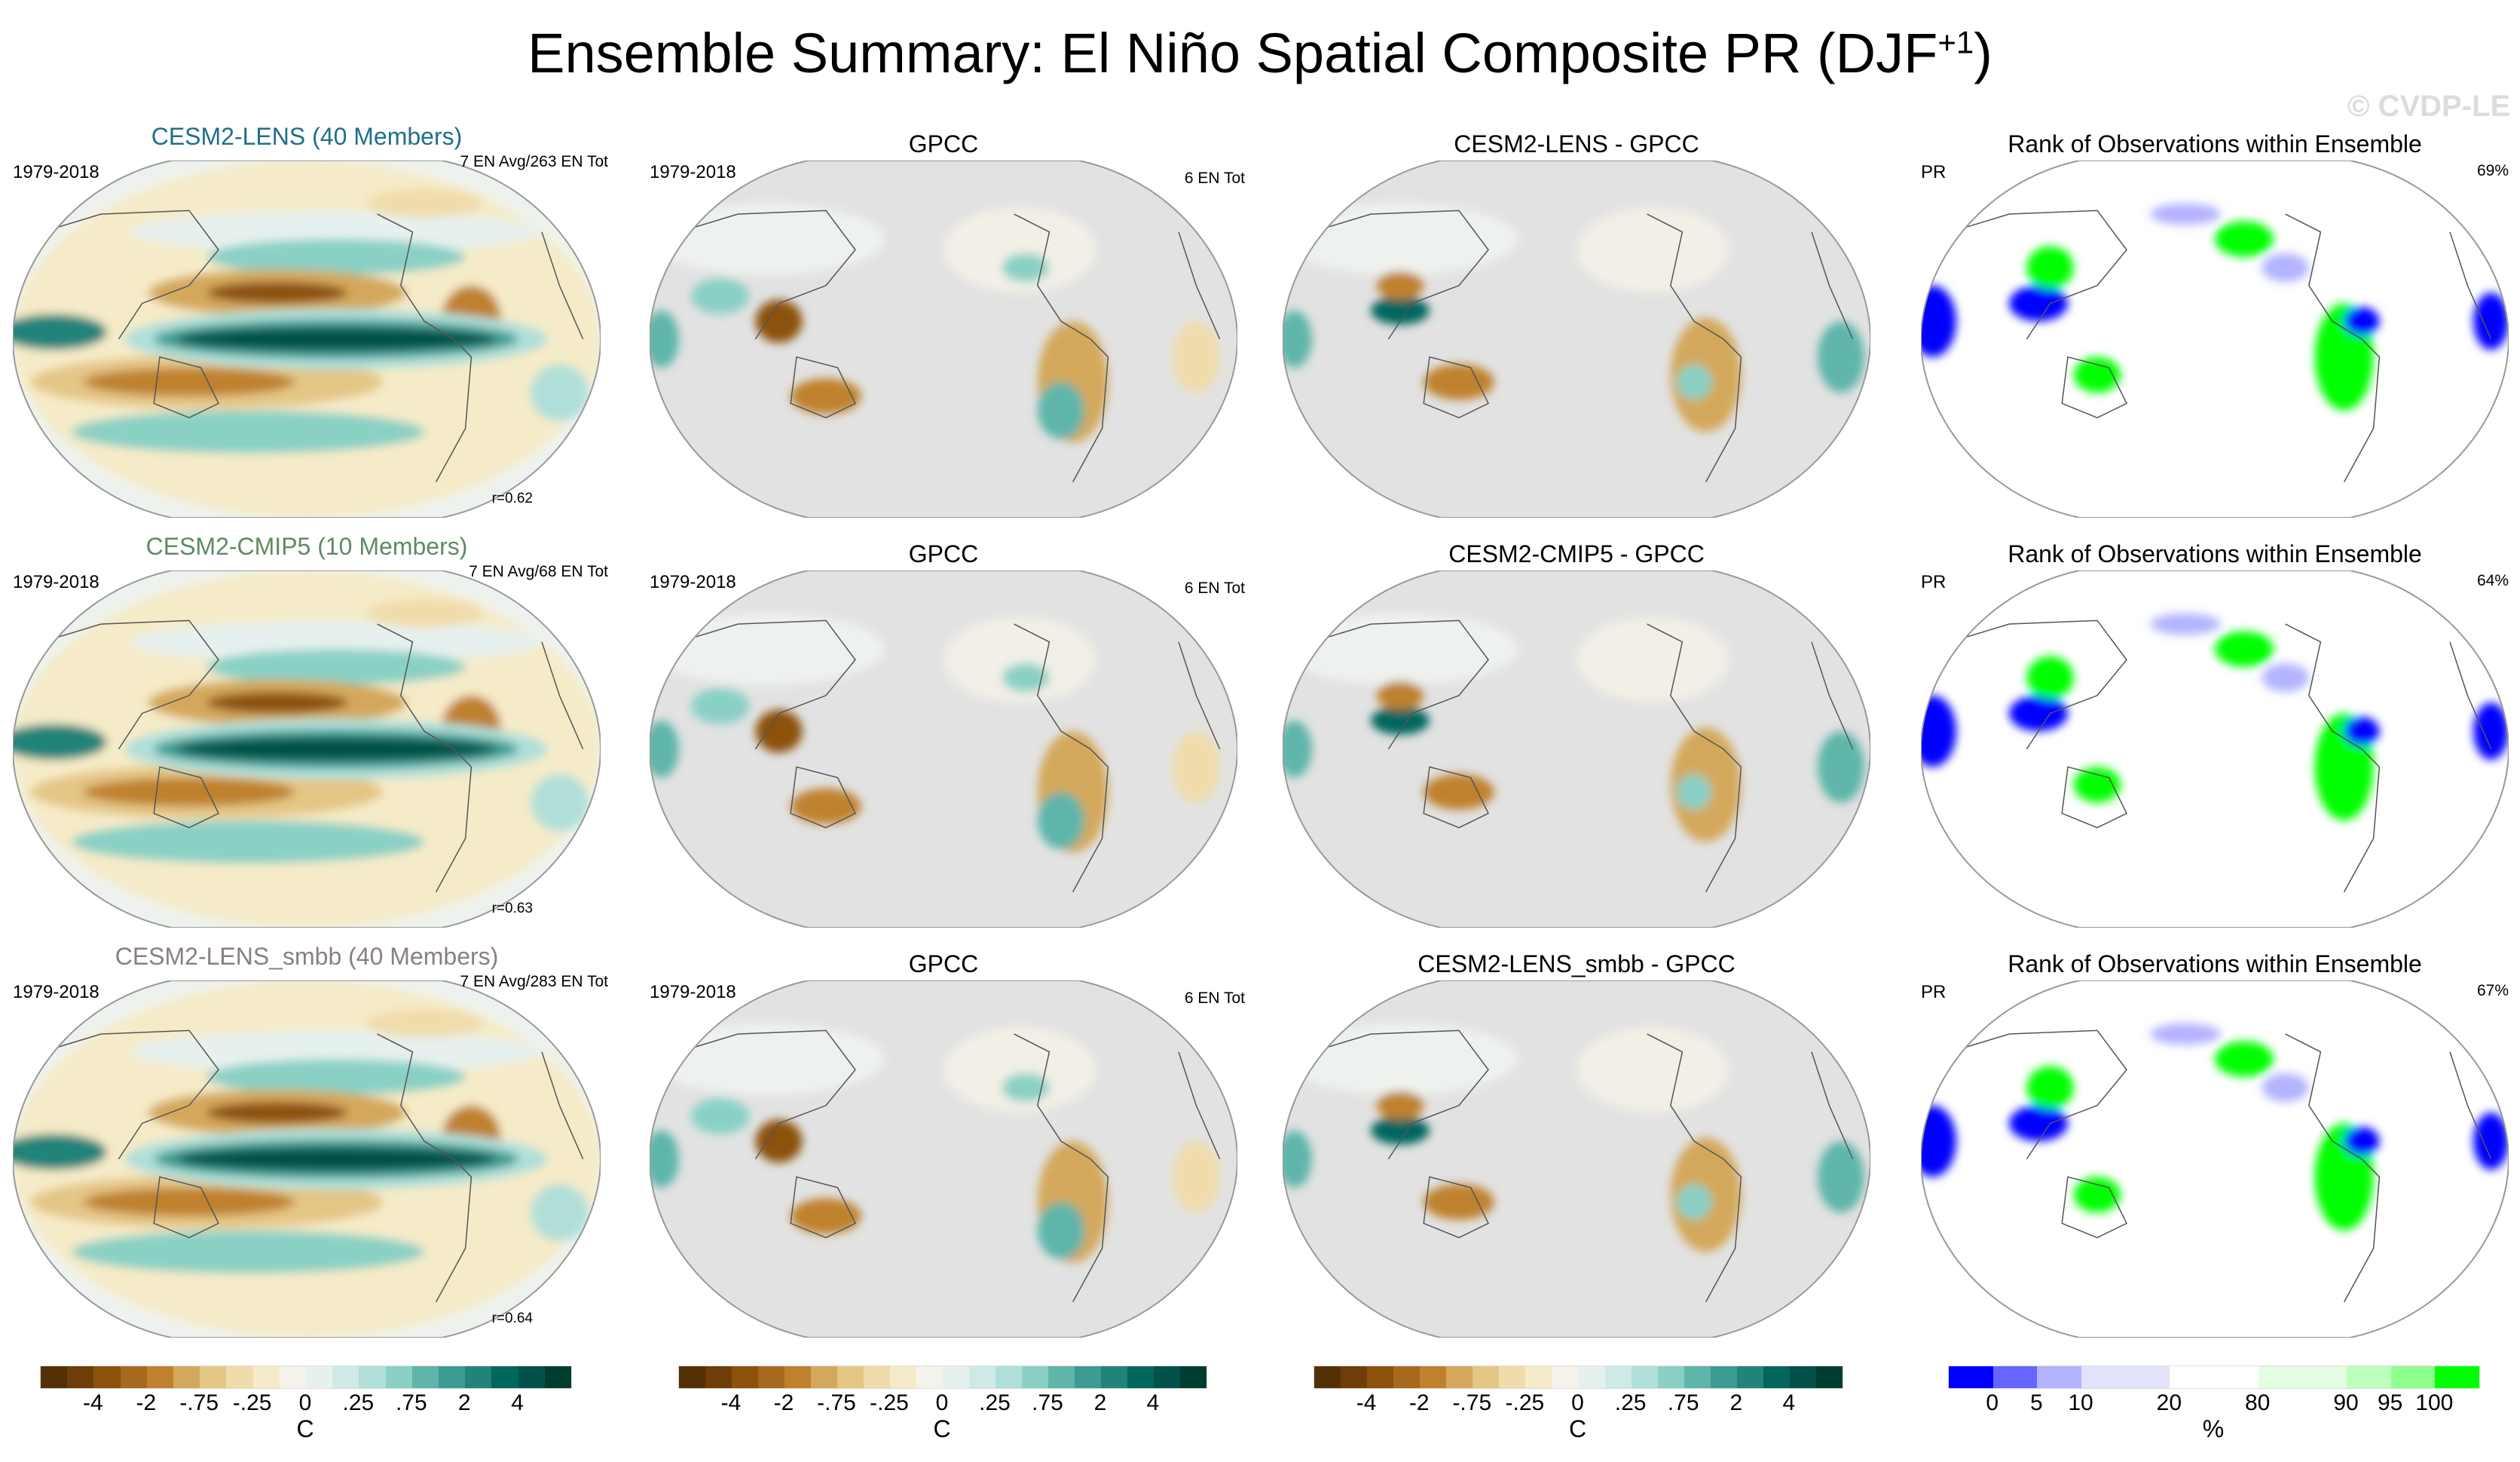 The image size is (2520, 1462). What do you see at coordinates (783, 1402) in the screenshot?
I see `colorbar-tick-label: -2` at bounding box center [783, 1402].